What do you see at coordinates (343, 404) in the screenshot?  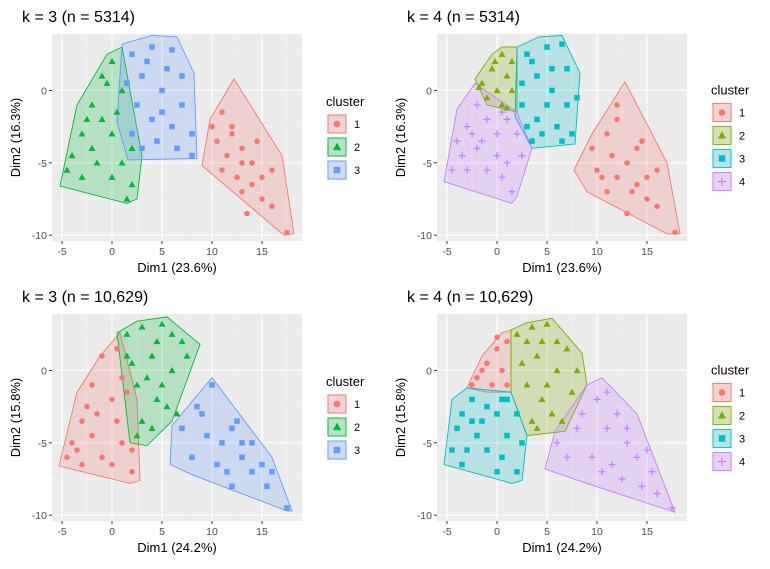 I see `legend-item-1: 1` at bounding box center [343, 404].